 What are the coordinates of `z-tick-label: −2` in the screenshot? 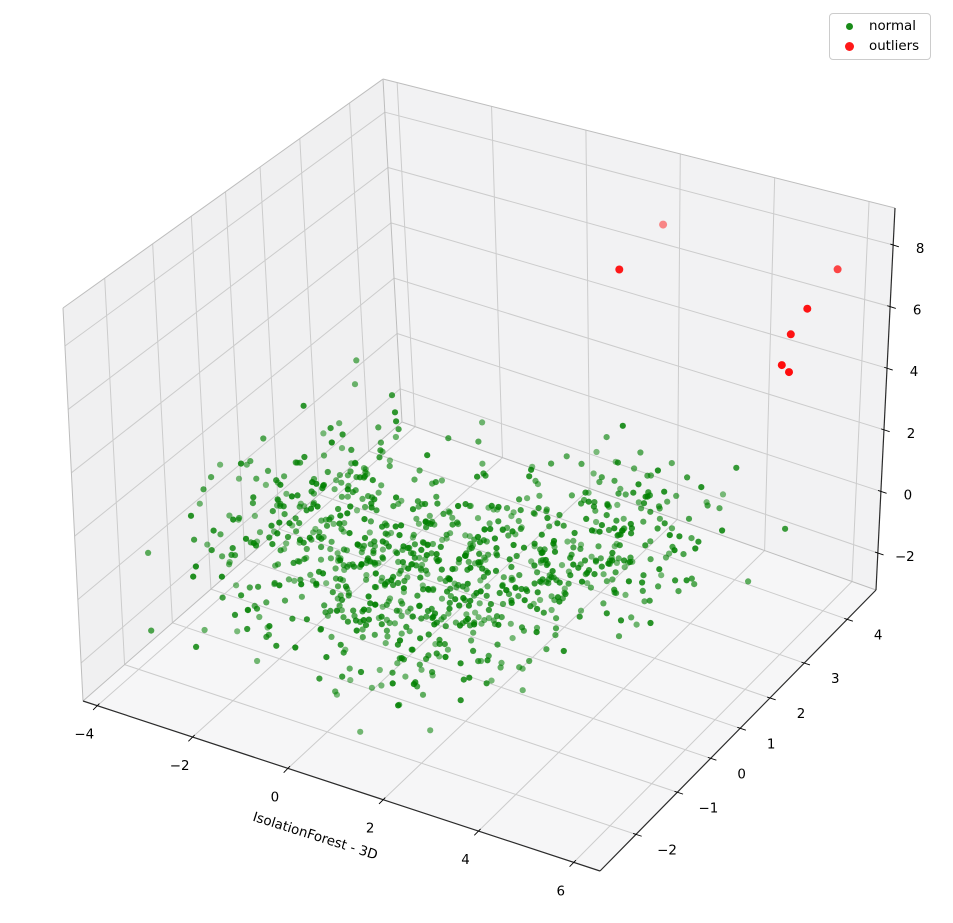 It's located at (905, 557).